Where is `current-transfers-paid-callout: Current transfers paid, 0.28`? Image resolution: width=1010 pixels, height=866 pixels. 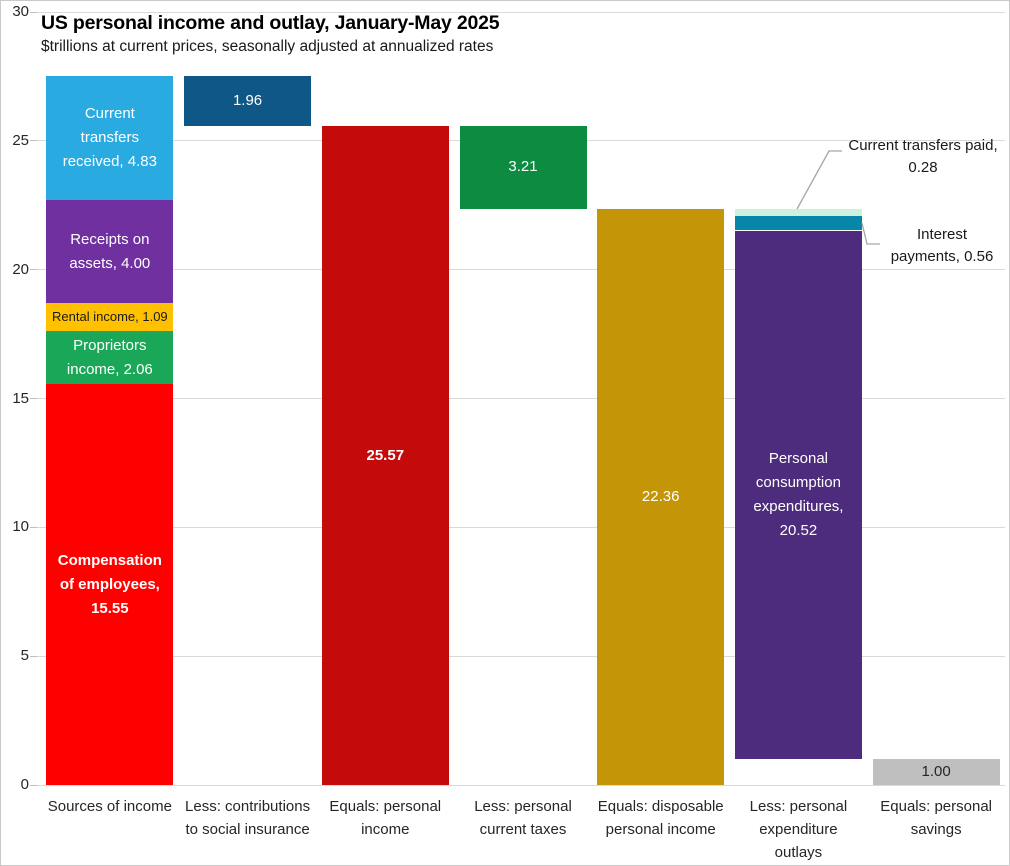
current-transfers-paid-callout: Current transfers paid, 0.28 is located at coordinates (923, 156).